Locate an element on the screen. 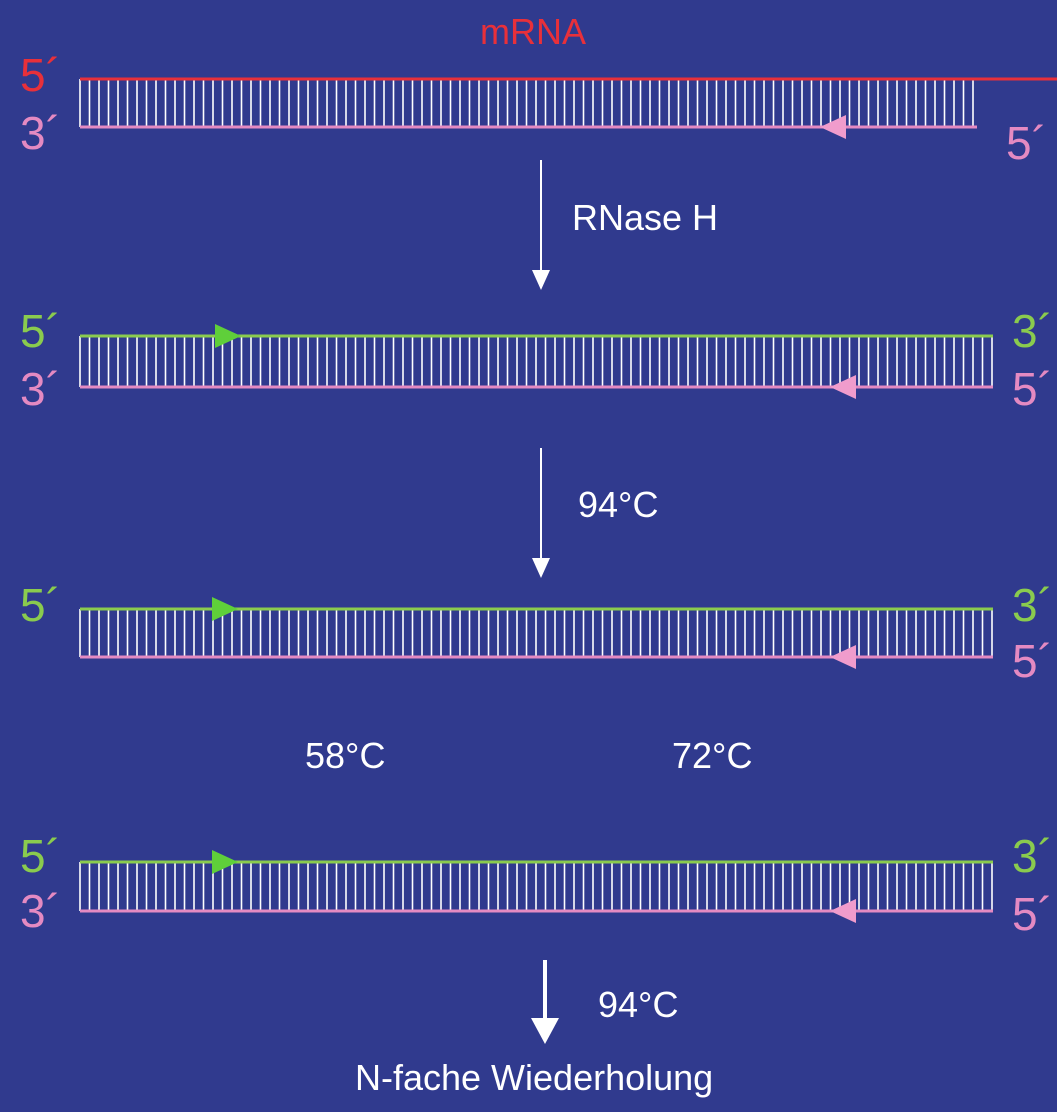 The width and height of the screenshot is (1057, 1112). row2-left-bottom-label: 3´ is located at coordinates (40, 389).